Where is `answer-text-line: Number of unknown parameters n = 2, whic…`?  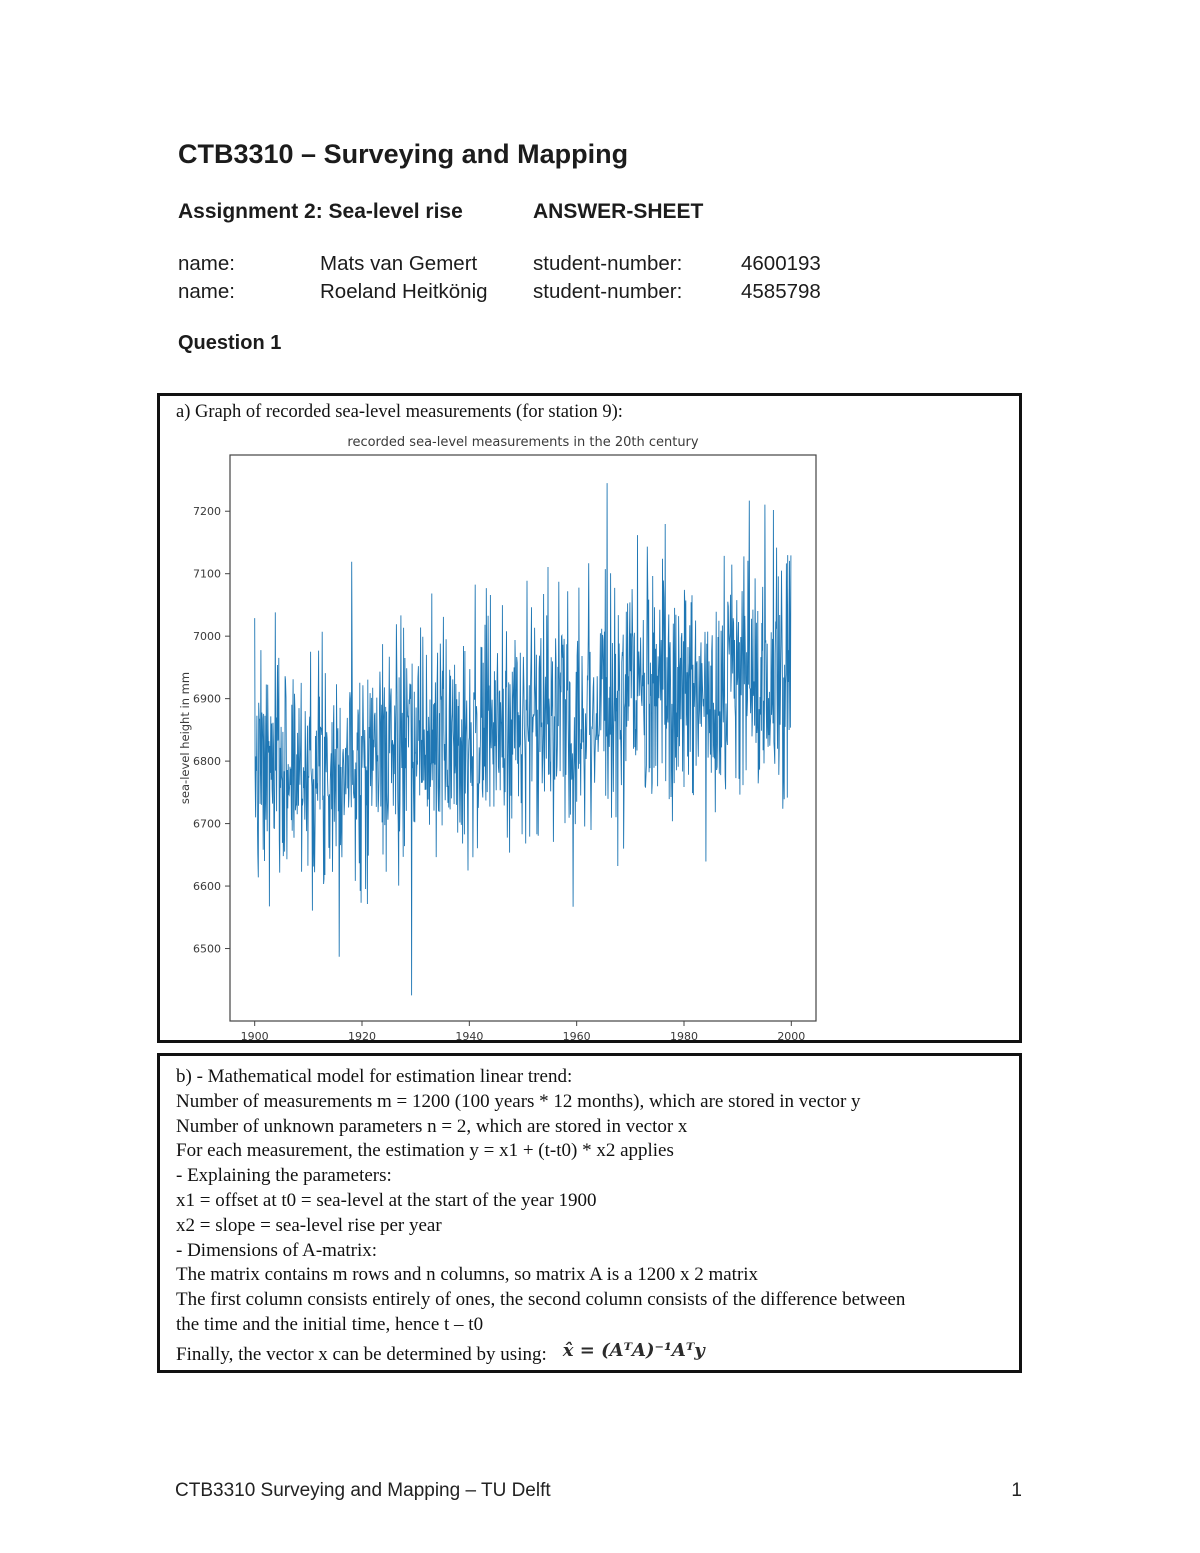
answer-text-line: Number of unknown parameters n = 2, whic… is located at coordinates (432, 1126).